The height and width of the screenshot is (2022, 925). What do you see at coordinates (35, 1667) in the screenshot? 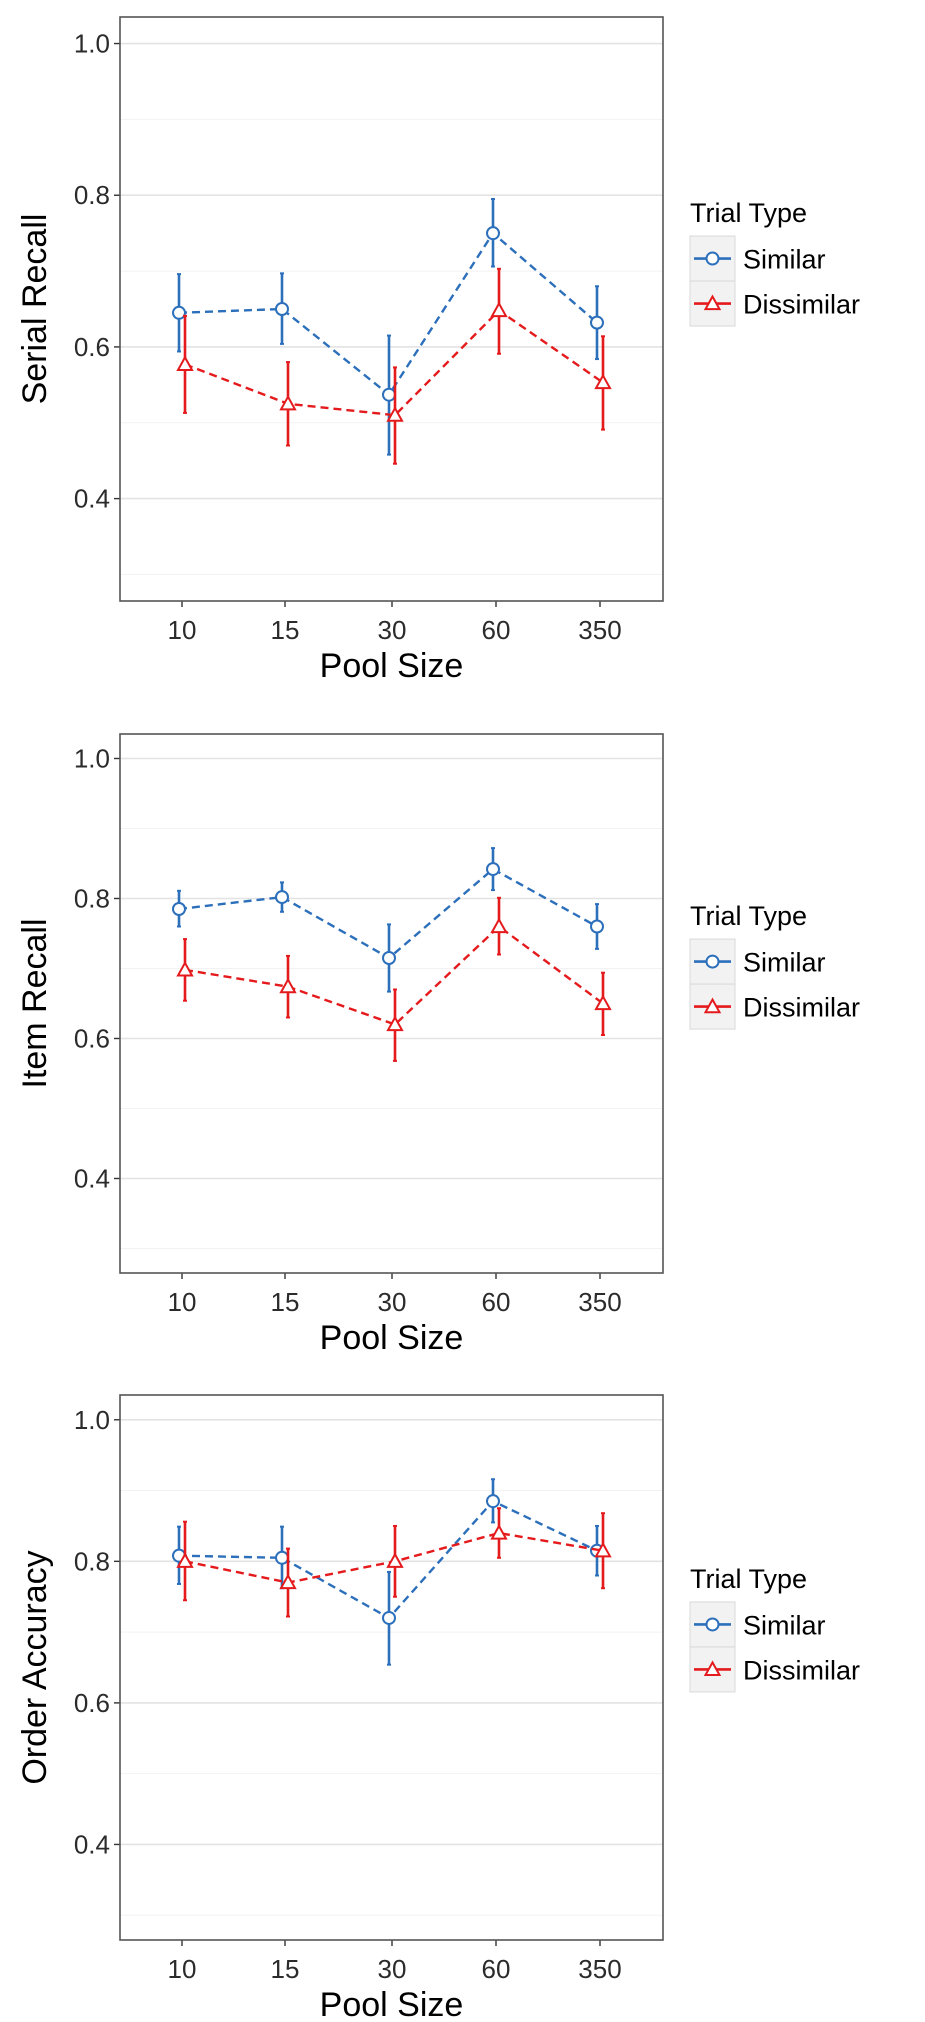
I see `y-axis-title: Order Accuracy` at bounding box center [35, 1667].